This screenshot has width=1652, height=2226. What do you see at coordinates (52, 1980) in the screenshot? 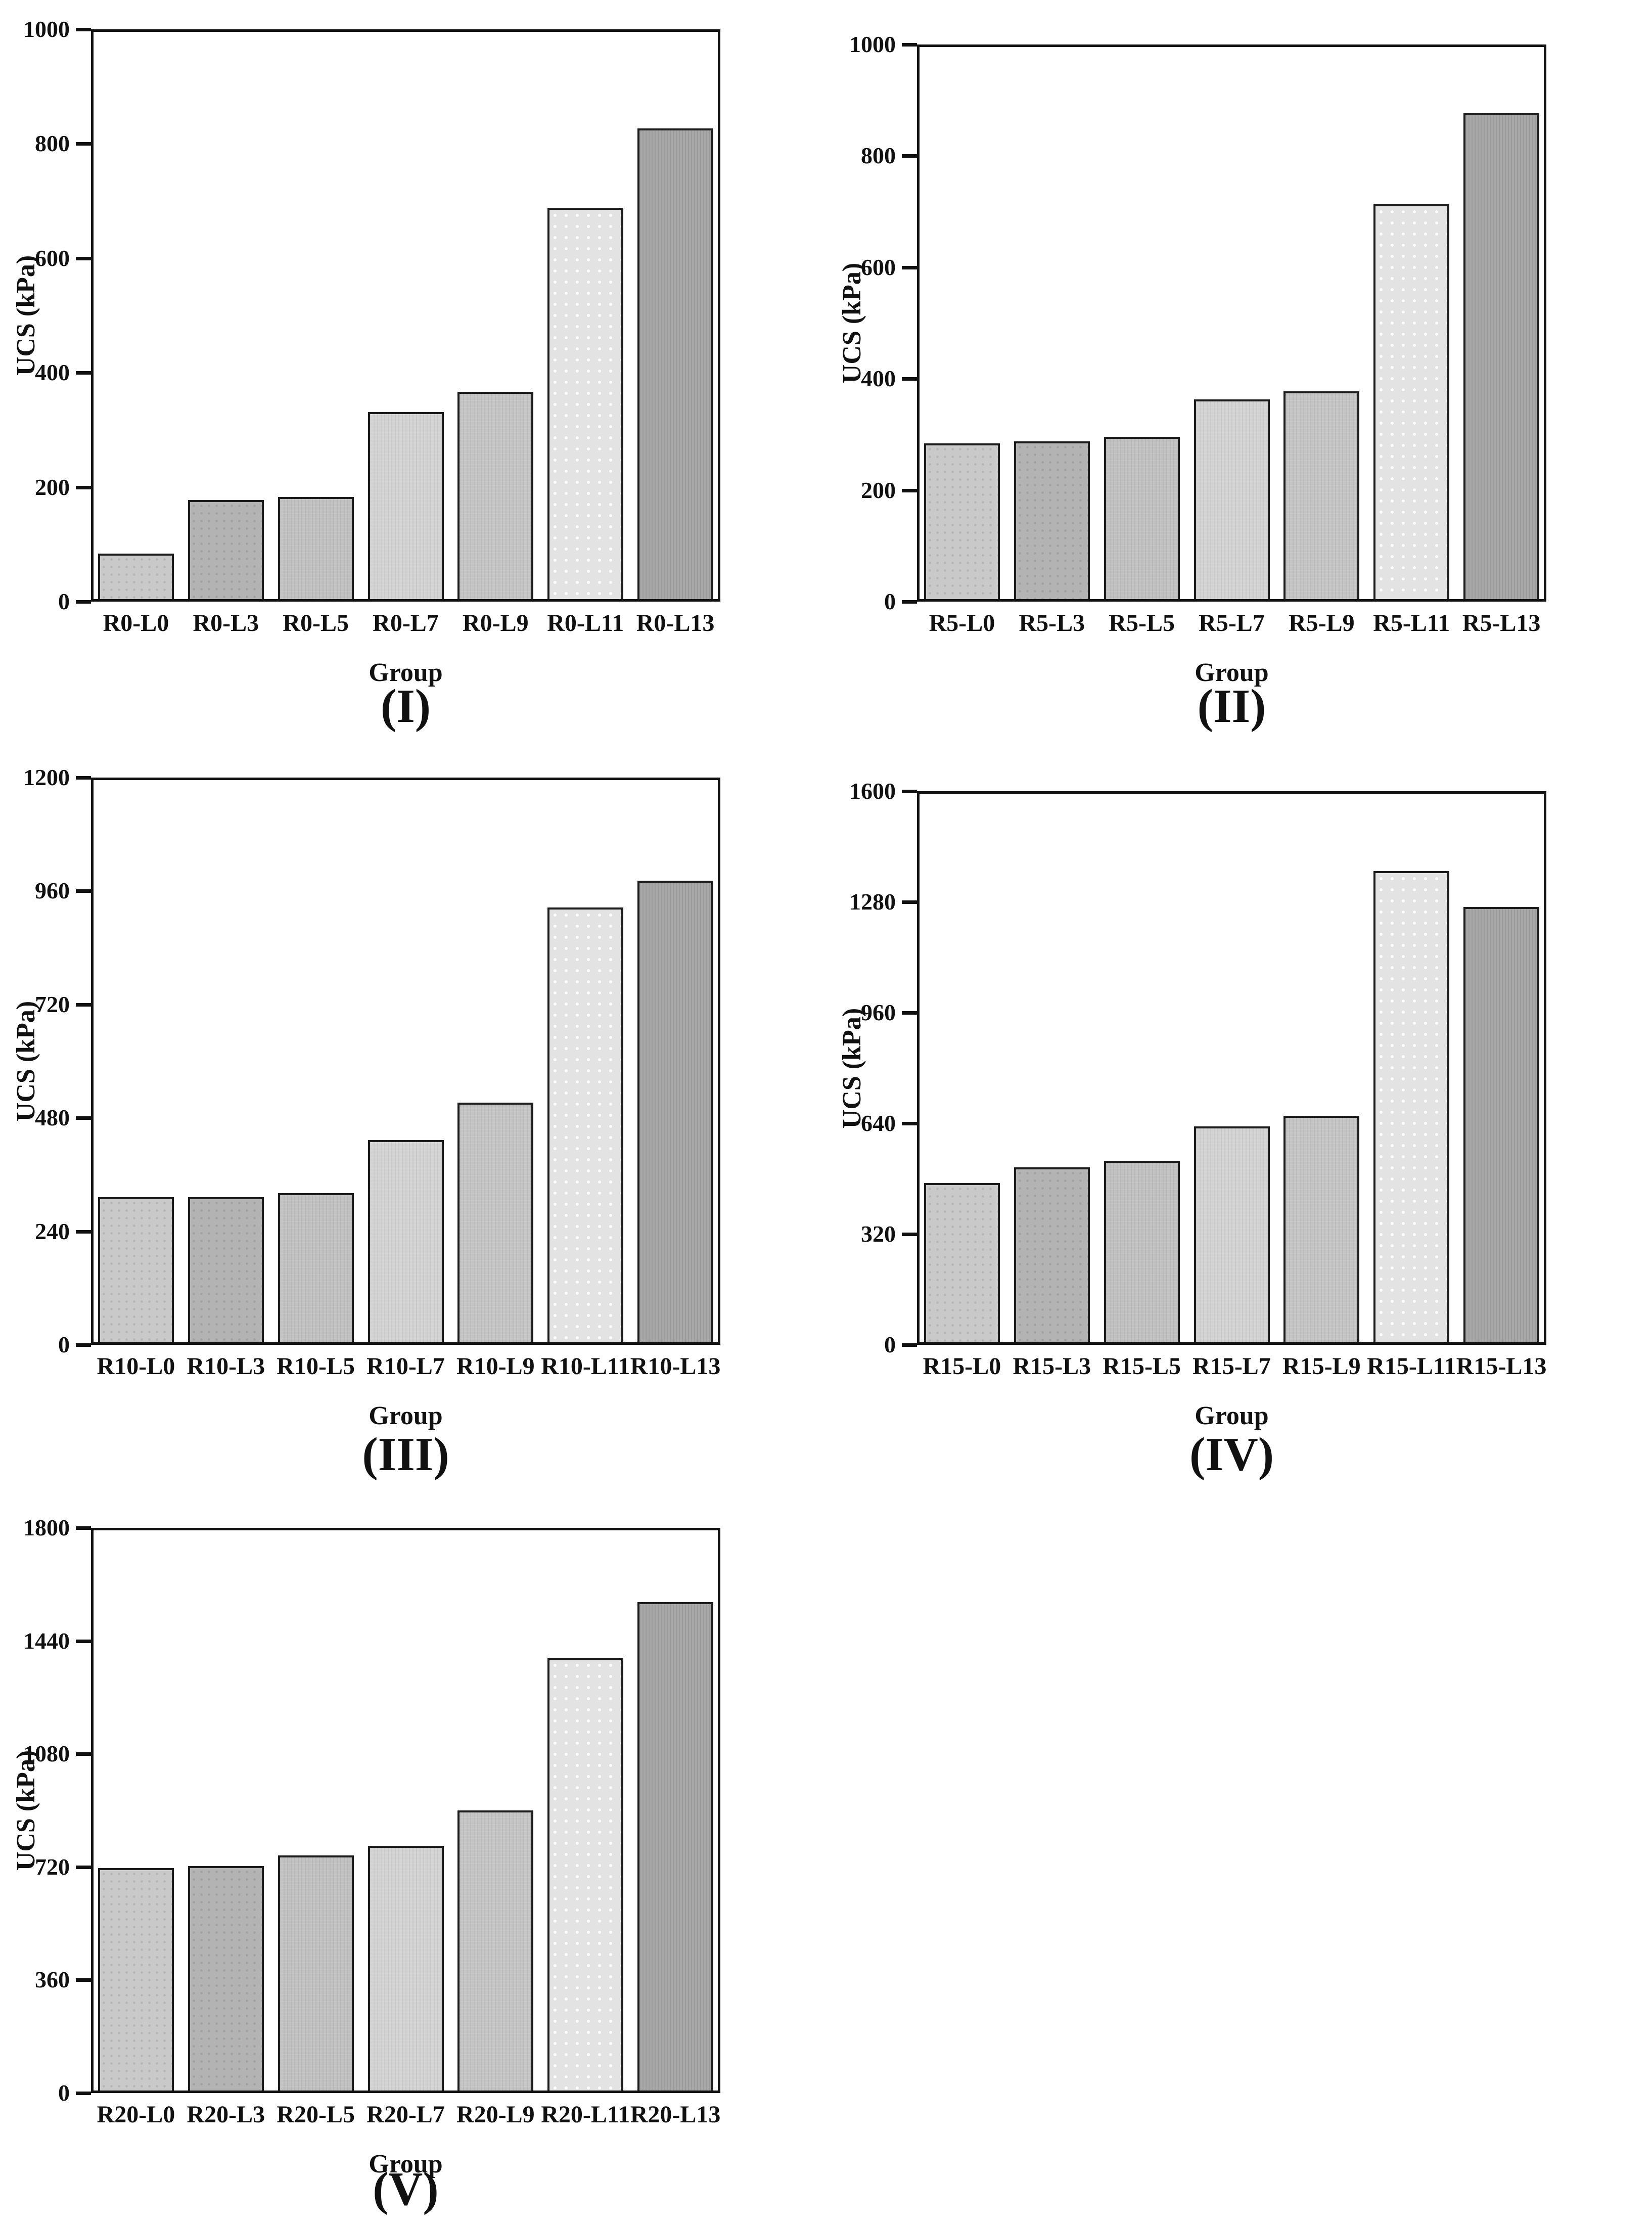
I see `y-tick-label-360: 360` at bounding box center [52, 1980].